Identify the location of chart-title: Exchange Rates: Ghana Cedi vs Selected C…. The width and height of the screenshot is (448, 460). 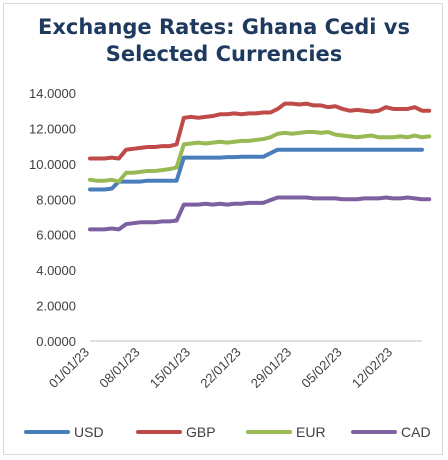
(224, 41).